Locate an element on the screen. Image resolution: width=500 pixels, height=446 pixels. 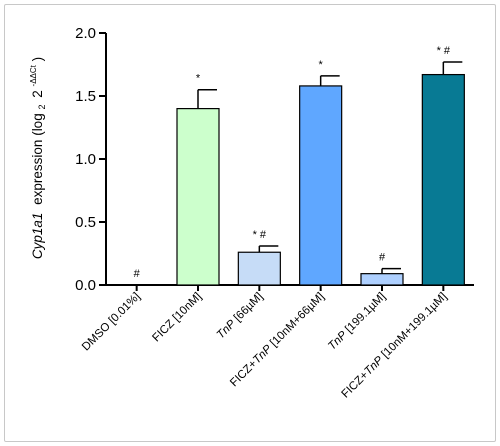
y-tick-label: 0.5 is located at coordinates (85, 222).